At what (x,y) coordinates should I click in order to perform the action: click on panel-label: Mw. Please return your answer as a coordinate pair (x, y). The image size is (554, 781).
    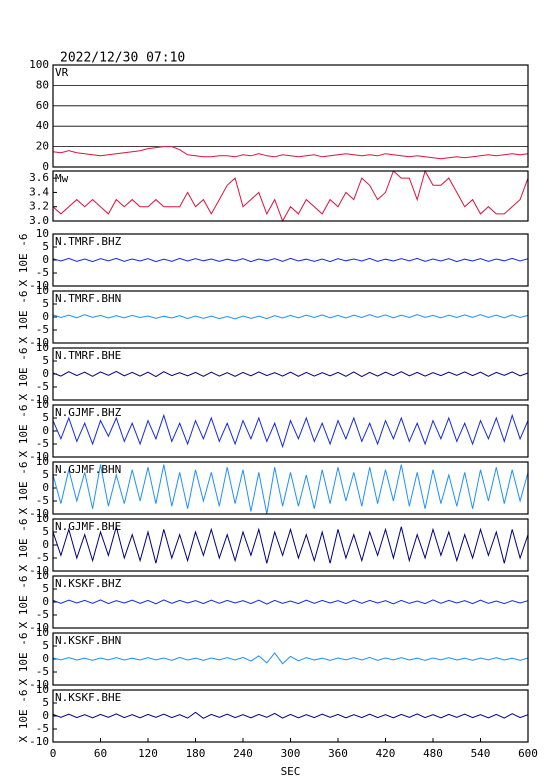
    Looking at the image, I should click on (62, 178).